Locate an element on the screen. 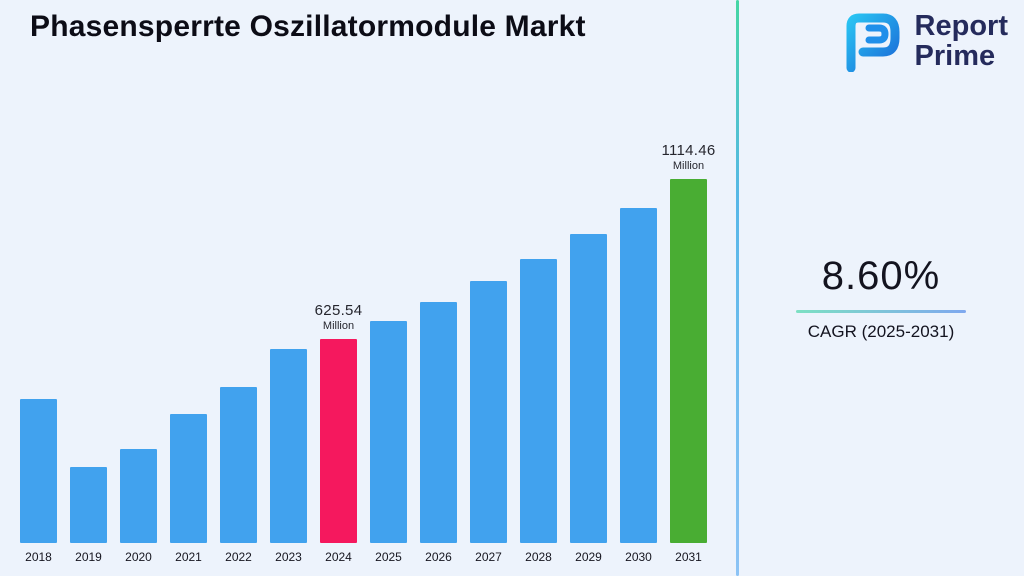  bar-column-2029: 2029 is located at coordinates (588, 343).